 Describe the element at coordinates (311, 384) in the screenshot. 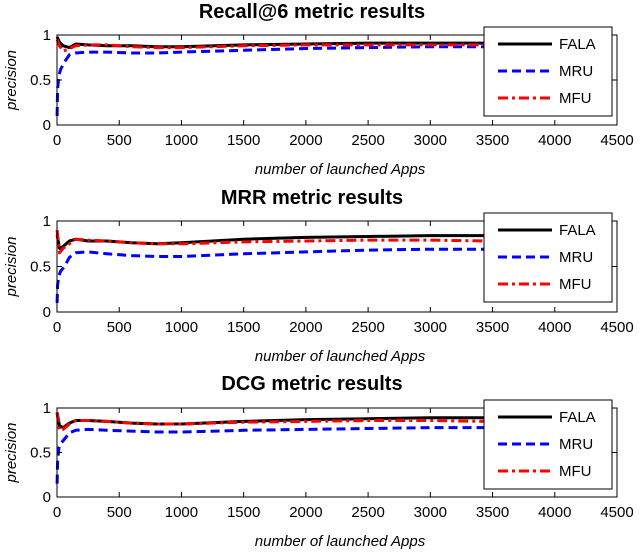

I see `chart-title: DCG metric results` at that location.